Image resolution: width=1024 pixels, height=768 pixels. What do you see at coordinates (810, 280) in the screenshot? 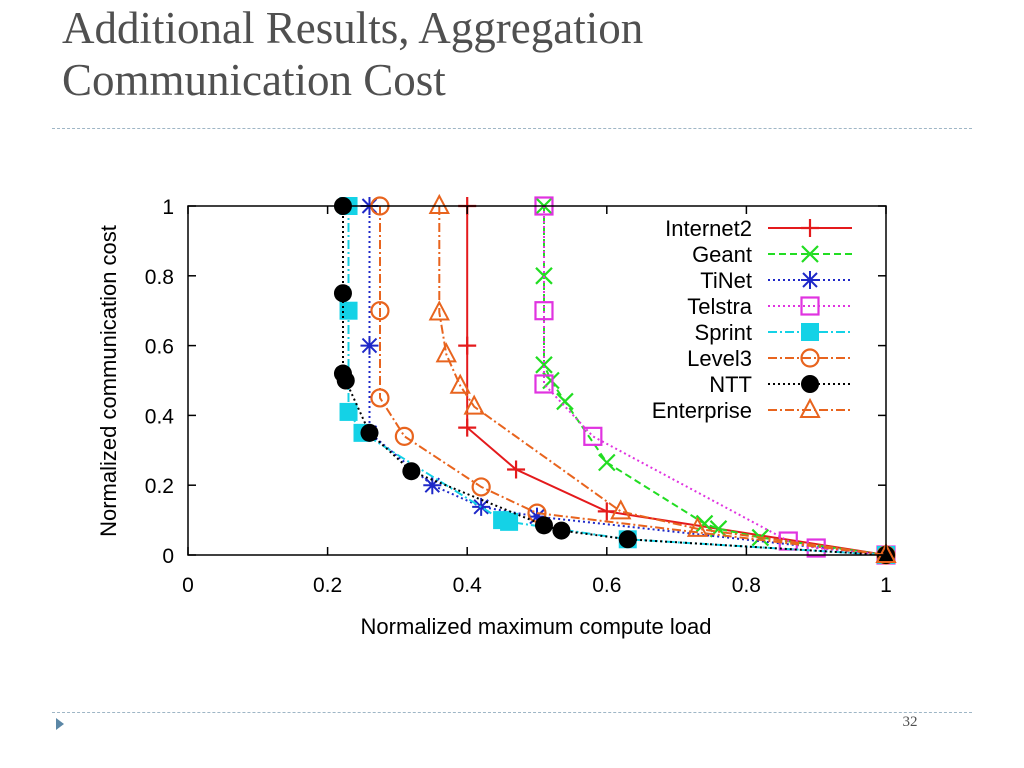
I see `legend-marker-tinet` at bounding box center [810, 280].